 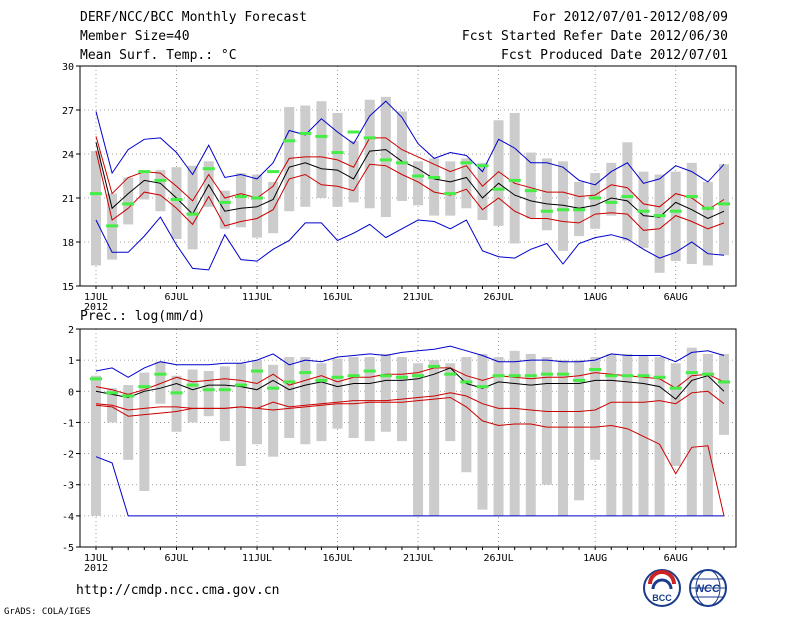 I want to click on temperature-ytick-label: 30, so click(x=68, y=67).